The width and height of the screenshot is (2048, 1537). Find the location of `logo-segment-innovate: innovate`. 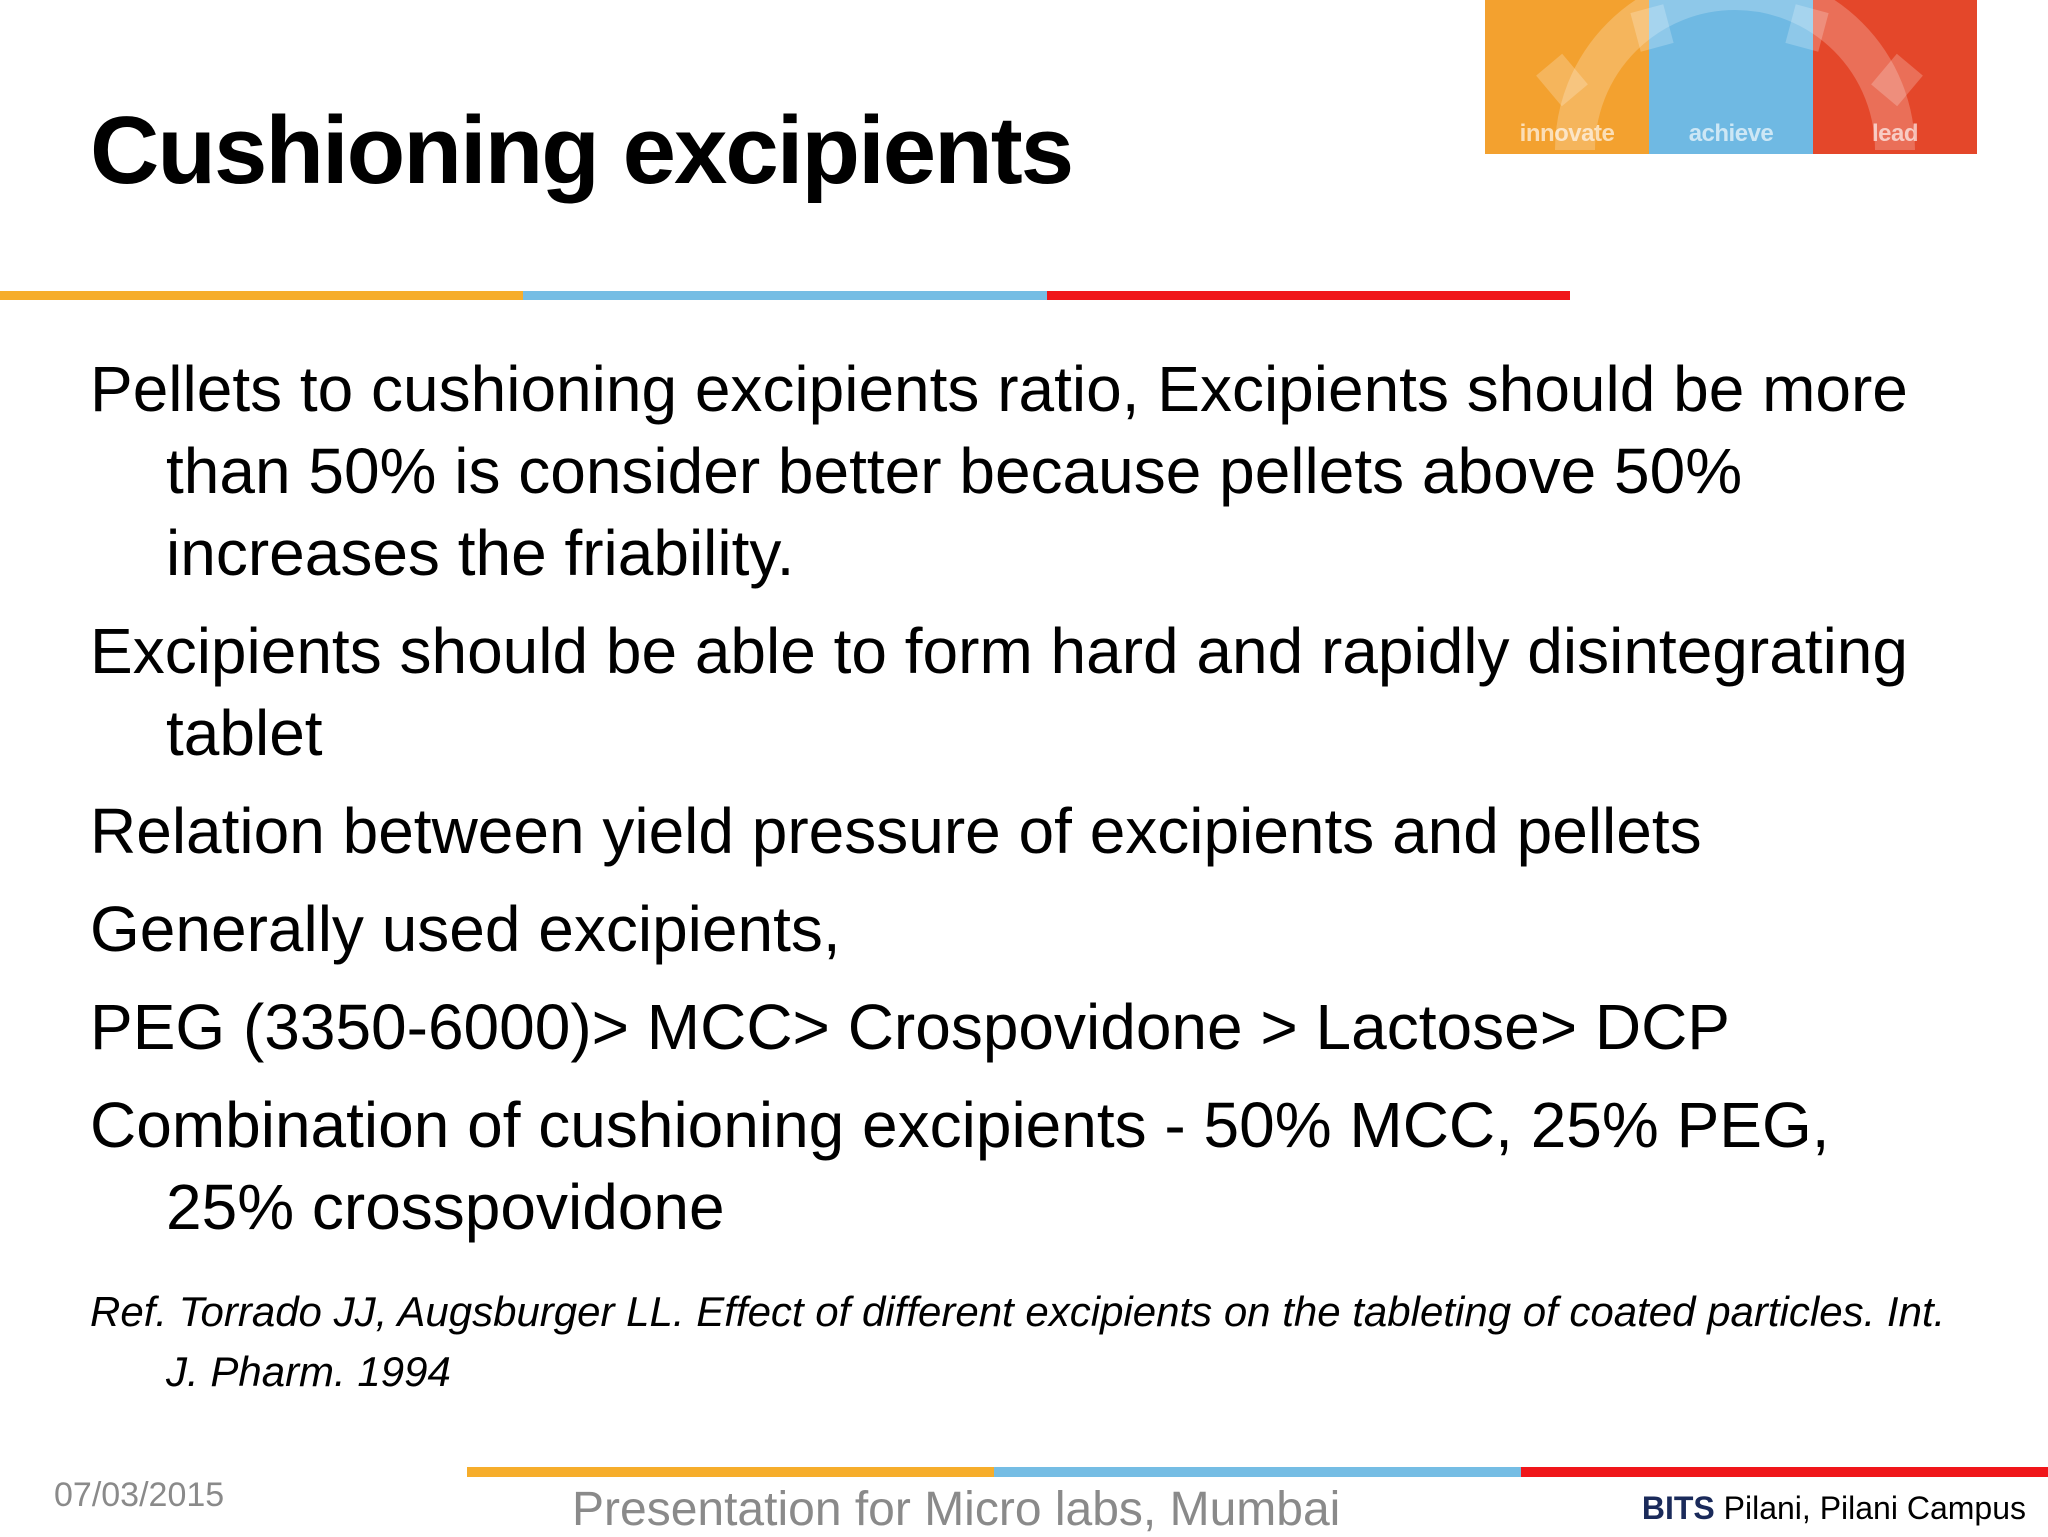

logo-segment-innovate: innovate is located at coordinates (1567, 77).